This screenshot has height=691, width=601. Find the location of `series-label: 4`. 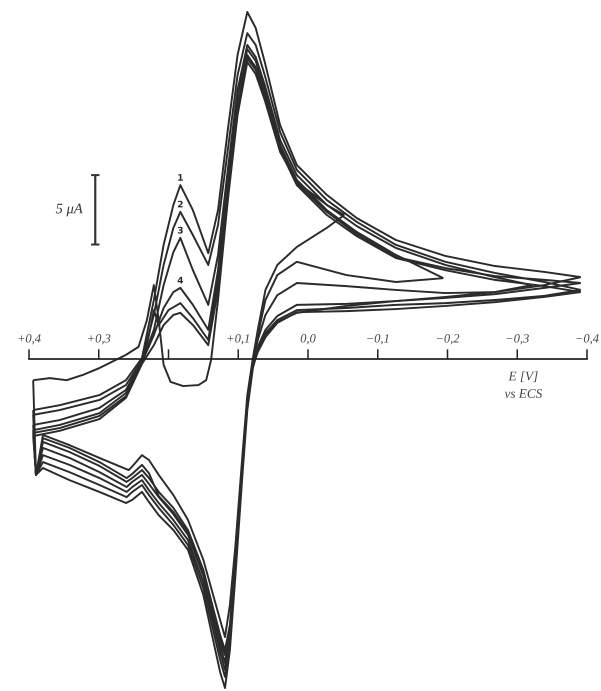

series-label: 4 is located at coordinates (181, 280).